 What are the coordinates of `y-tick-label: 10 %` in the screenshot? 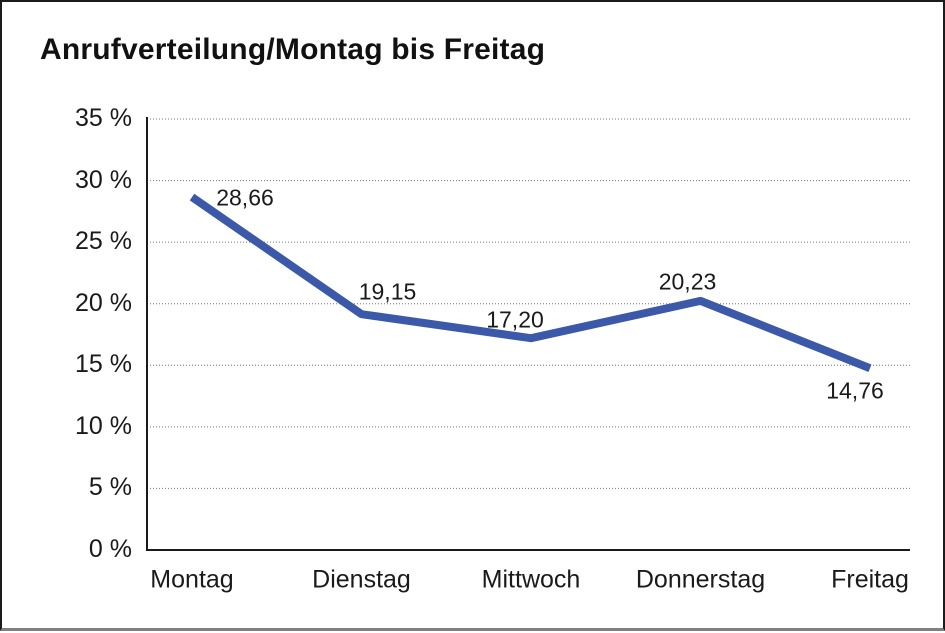 It's located at (103, 425).